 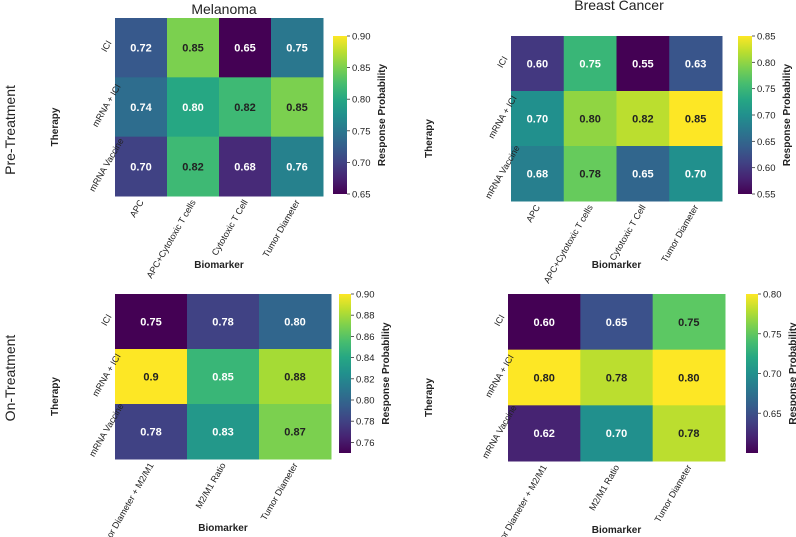 I want to click on colorbar-tick-label: 0.60, so click(x=766, y=168).